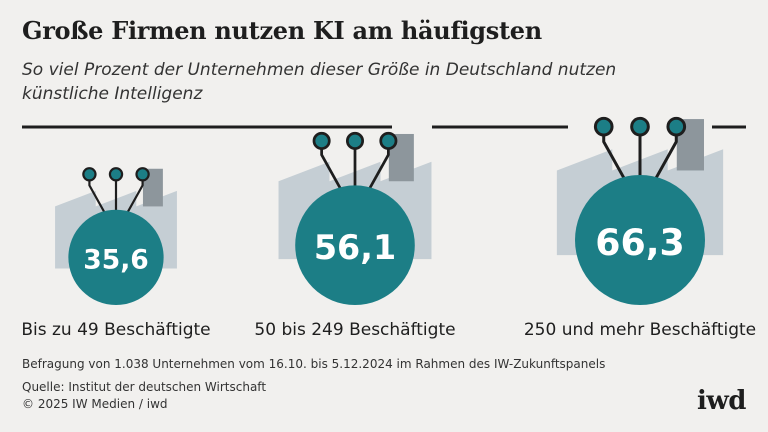 Image resolution: width=768 pixels, height=432 pixels. What do you see at coordinates (95, 404) in the screenshot?
I see `copyright-line: © 2025 IW Medien / iwd` at bounding box center [95, 404].